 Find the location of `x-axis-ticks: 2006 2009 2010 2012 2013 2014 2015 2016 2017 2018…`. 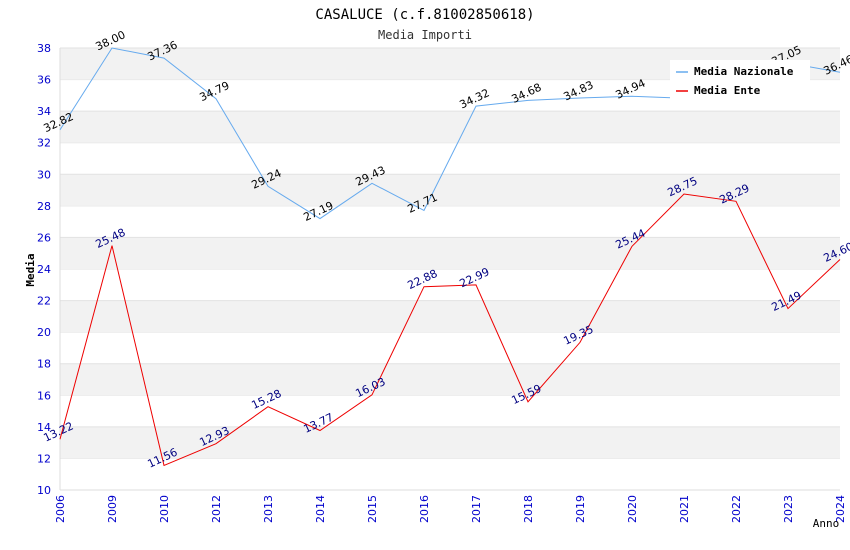

x-axis-ticks: 2006 2009 2010 2012 2013 2014 2015 2016 2017 2018… is located at coordinates (450, 509).